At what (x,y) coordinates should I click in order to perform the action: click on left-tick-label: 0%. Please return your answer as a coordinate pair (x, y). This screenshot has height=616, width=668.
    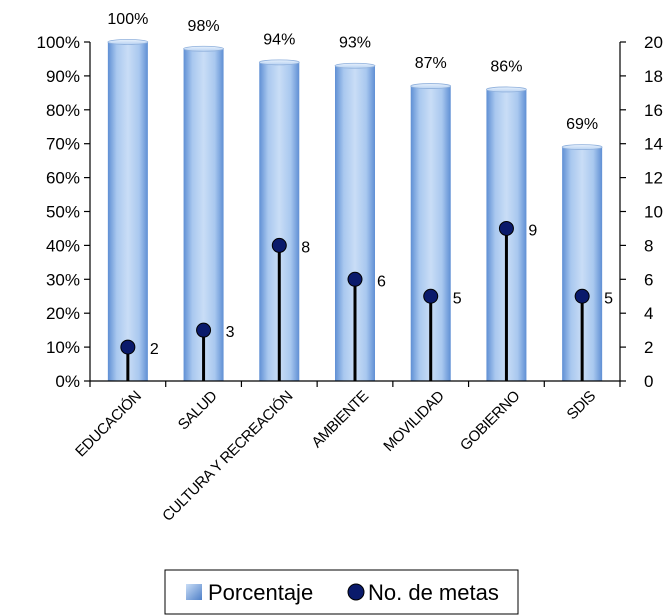
    Looking at the image, I should click on (67, 381).